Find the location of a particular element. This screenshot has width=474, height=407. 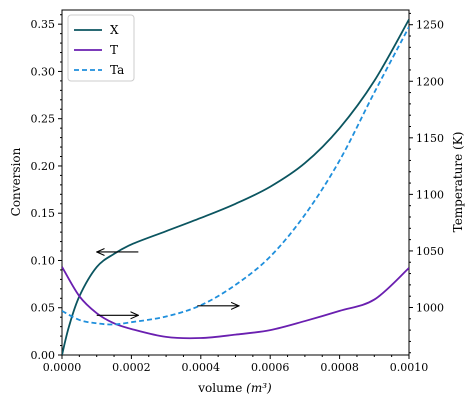

x-axis-label: volume (m³) is located at coordinates (234, 388).